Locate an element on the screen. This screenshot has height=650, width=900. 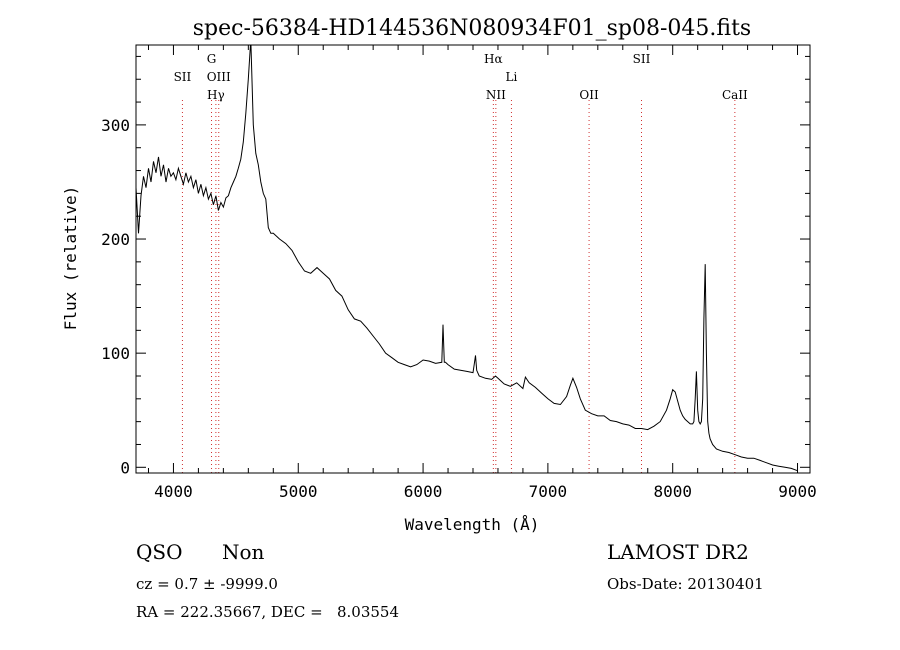
line-label: Hγ is located at coordinates (216, 95).